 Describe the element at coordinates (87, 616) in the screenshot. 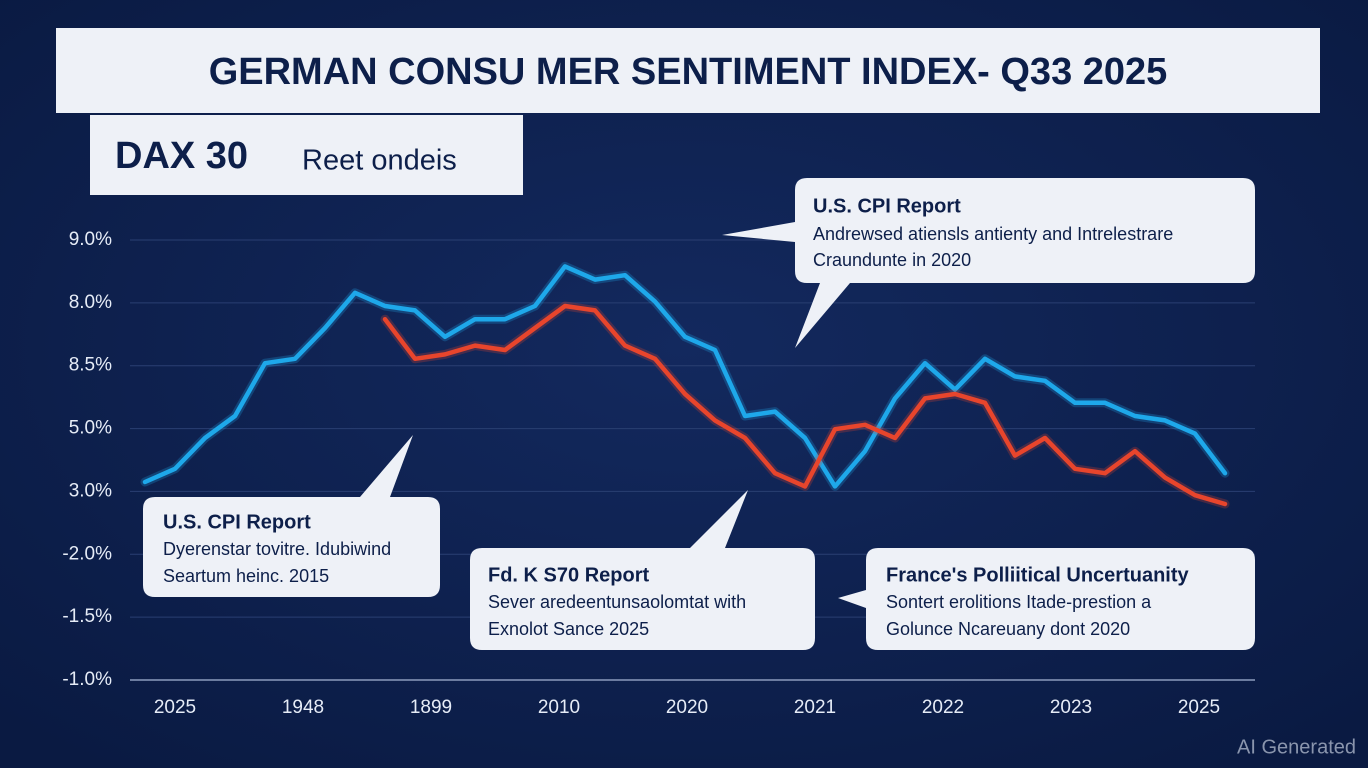

I see `y-tick-label: -1.5%` at that location.